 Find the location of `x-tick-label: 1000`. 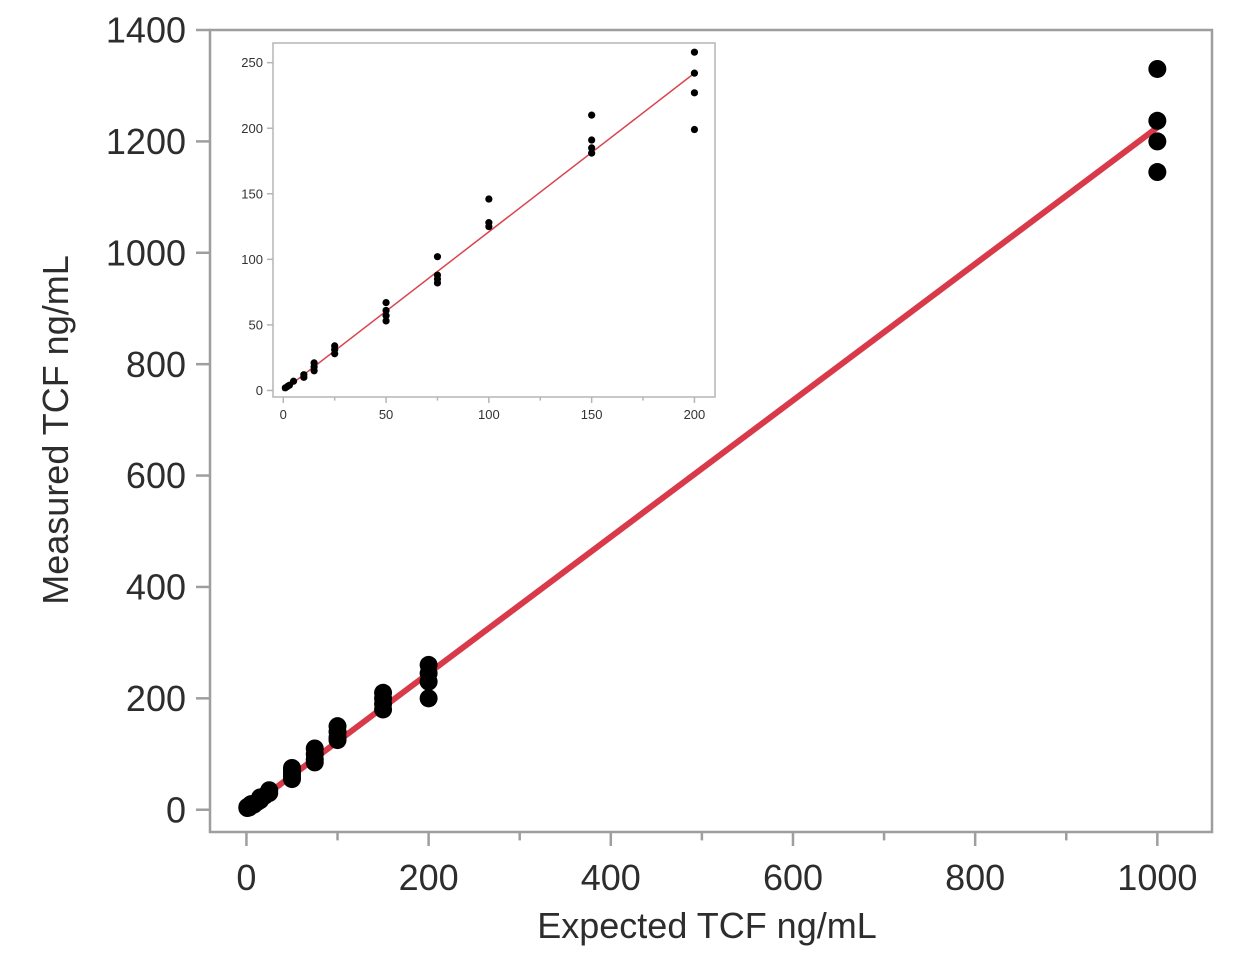

x-tick-label: 1000 is located at coordinates (1157, 877).